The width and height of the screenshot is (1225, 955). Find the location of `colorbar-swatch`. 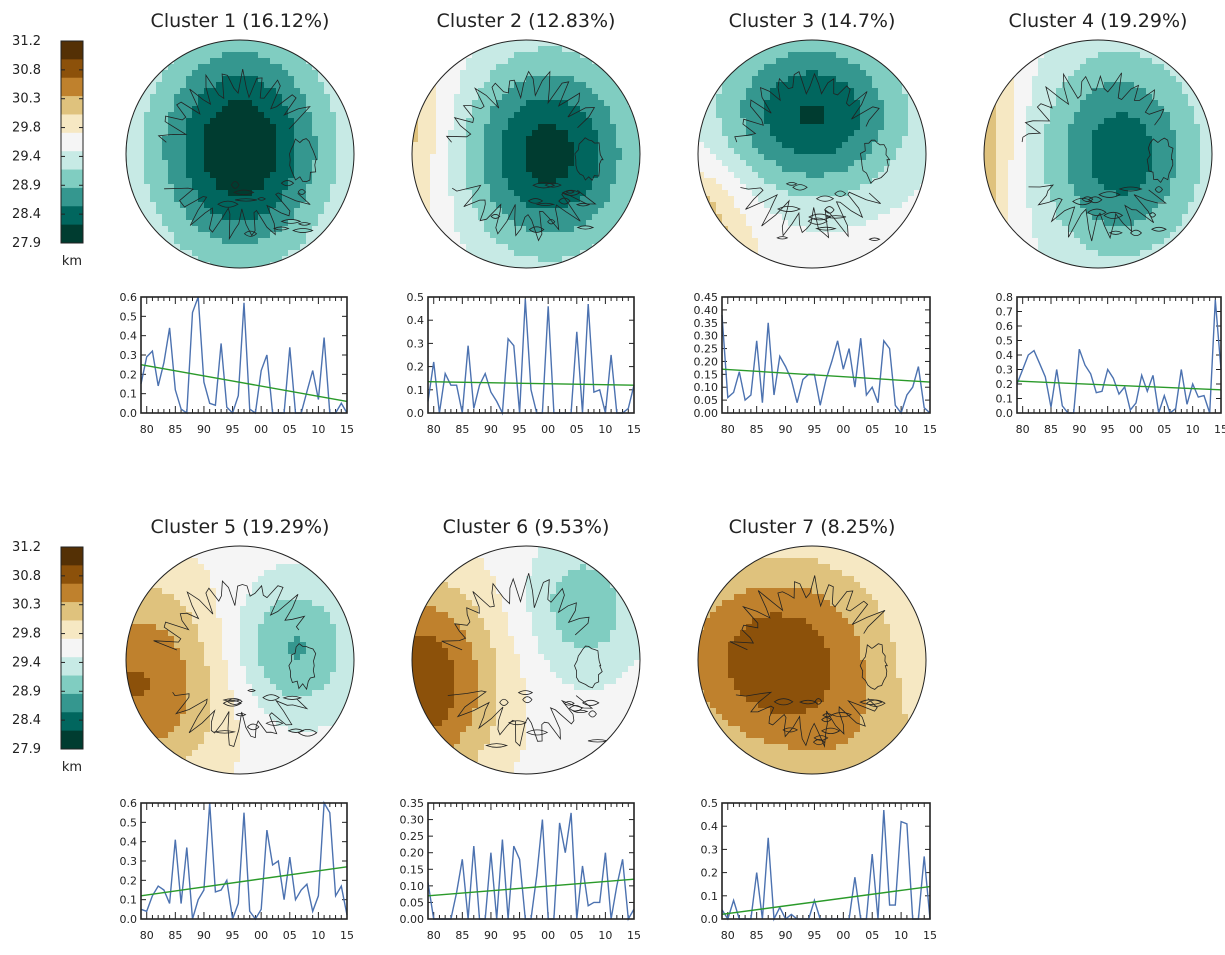

colorbar-swatch is located at coordinates (72, 611).